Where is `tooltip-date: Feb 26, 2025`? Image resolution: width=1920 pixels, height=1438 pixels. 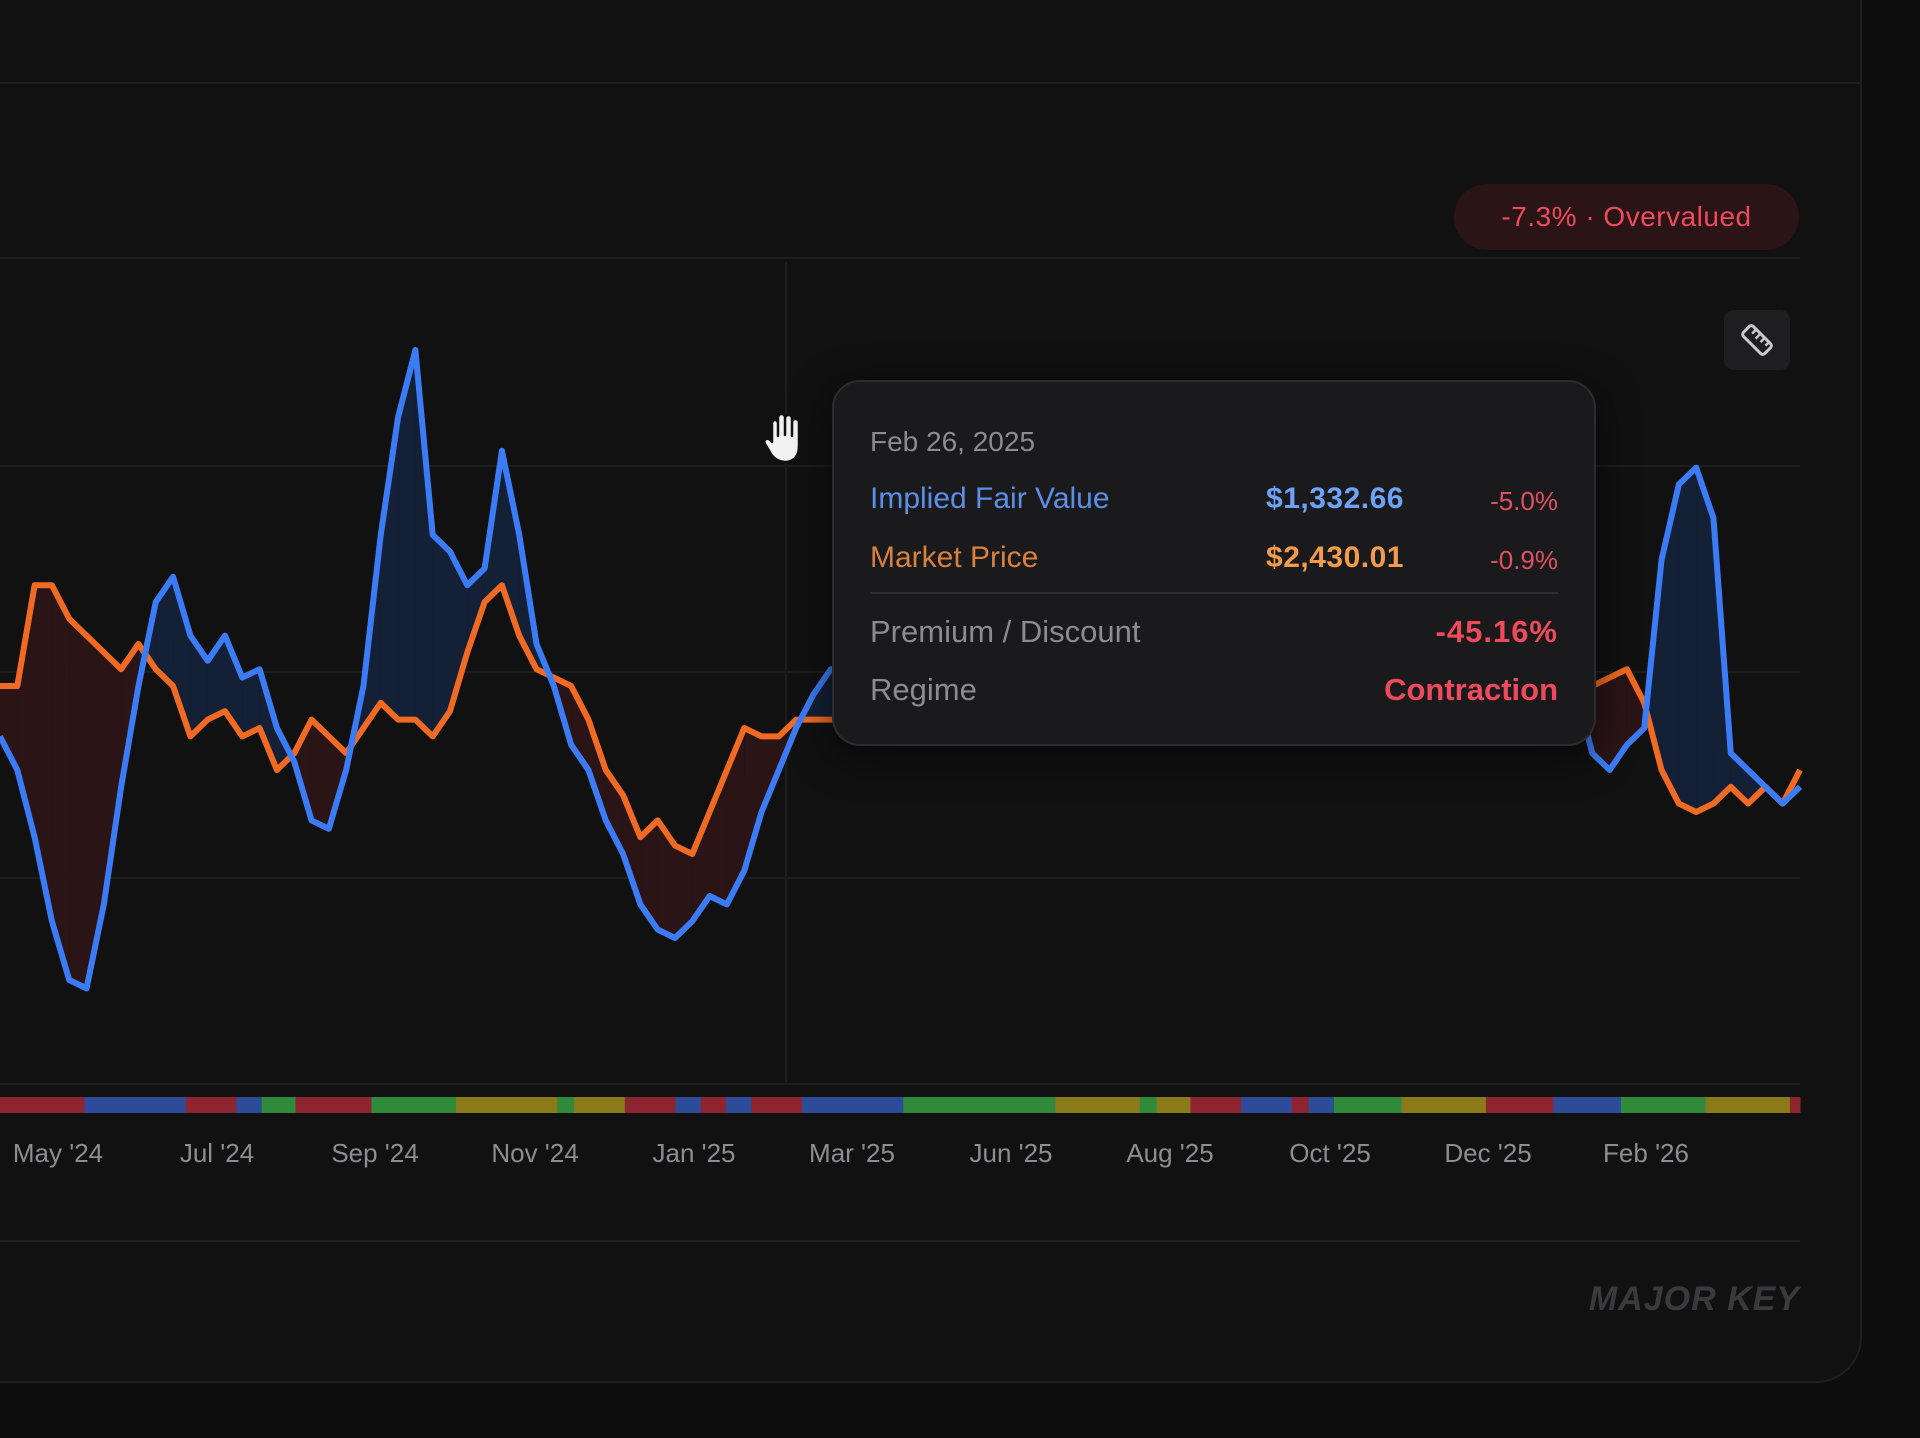
tooltip-date: Feb 26, 2025 is located at coordinates (953, 441).